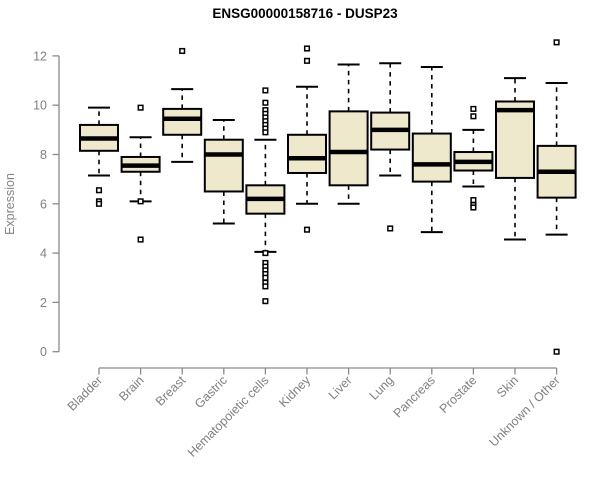  What do you see at coordinates (458, 394) in the screenshot?
I see `x-tick-label: Prostate` at bounding box center [458, 394].